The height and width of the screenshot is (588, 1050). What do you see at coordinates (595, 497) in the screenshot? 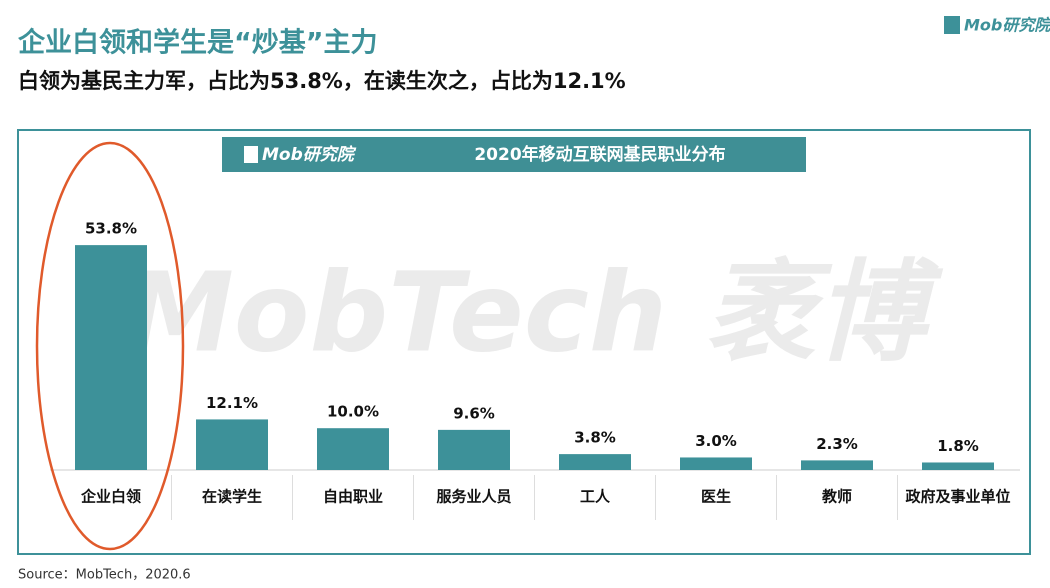
I see `x-tick-label: 工人` at bounding box center [595, 497].